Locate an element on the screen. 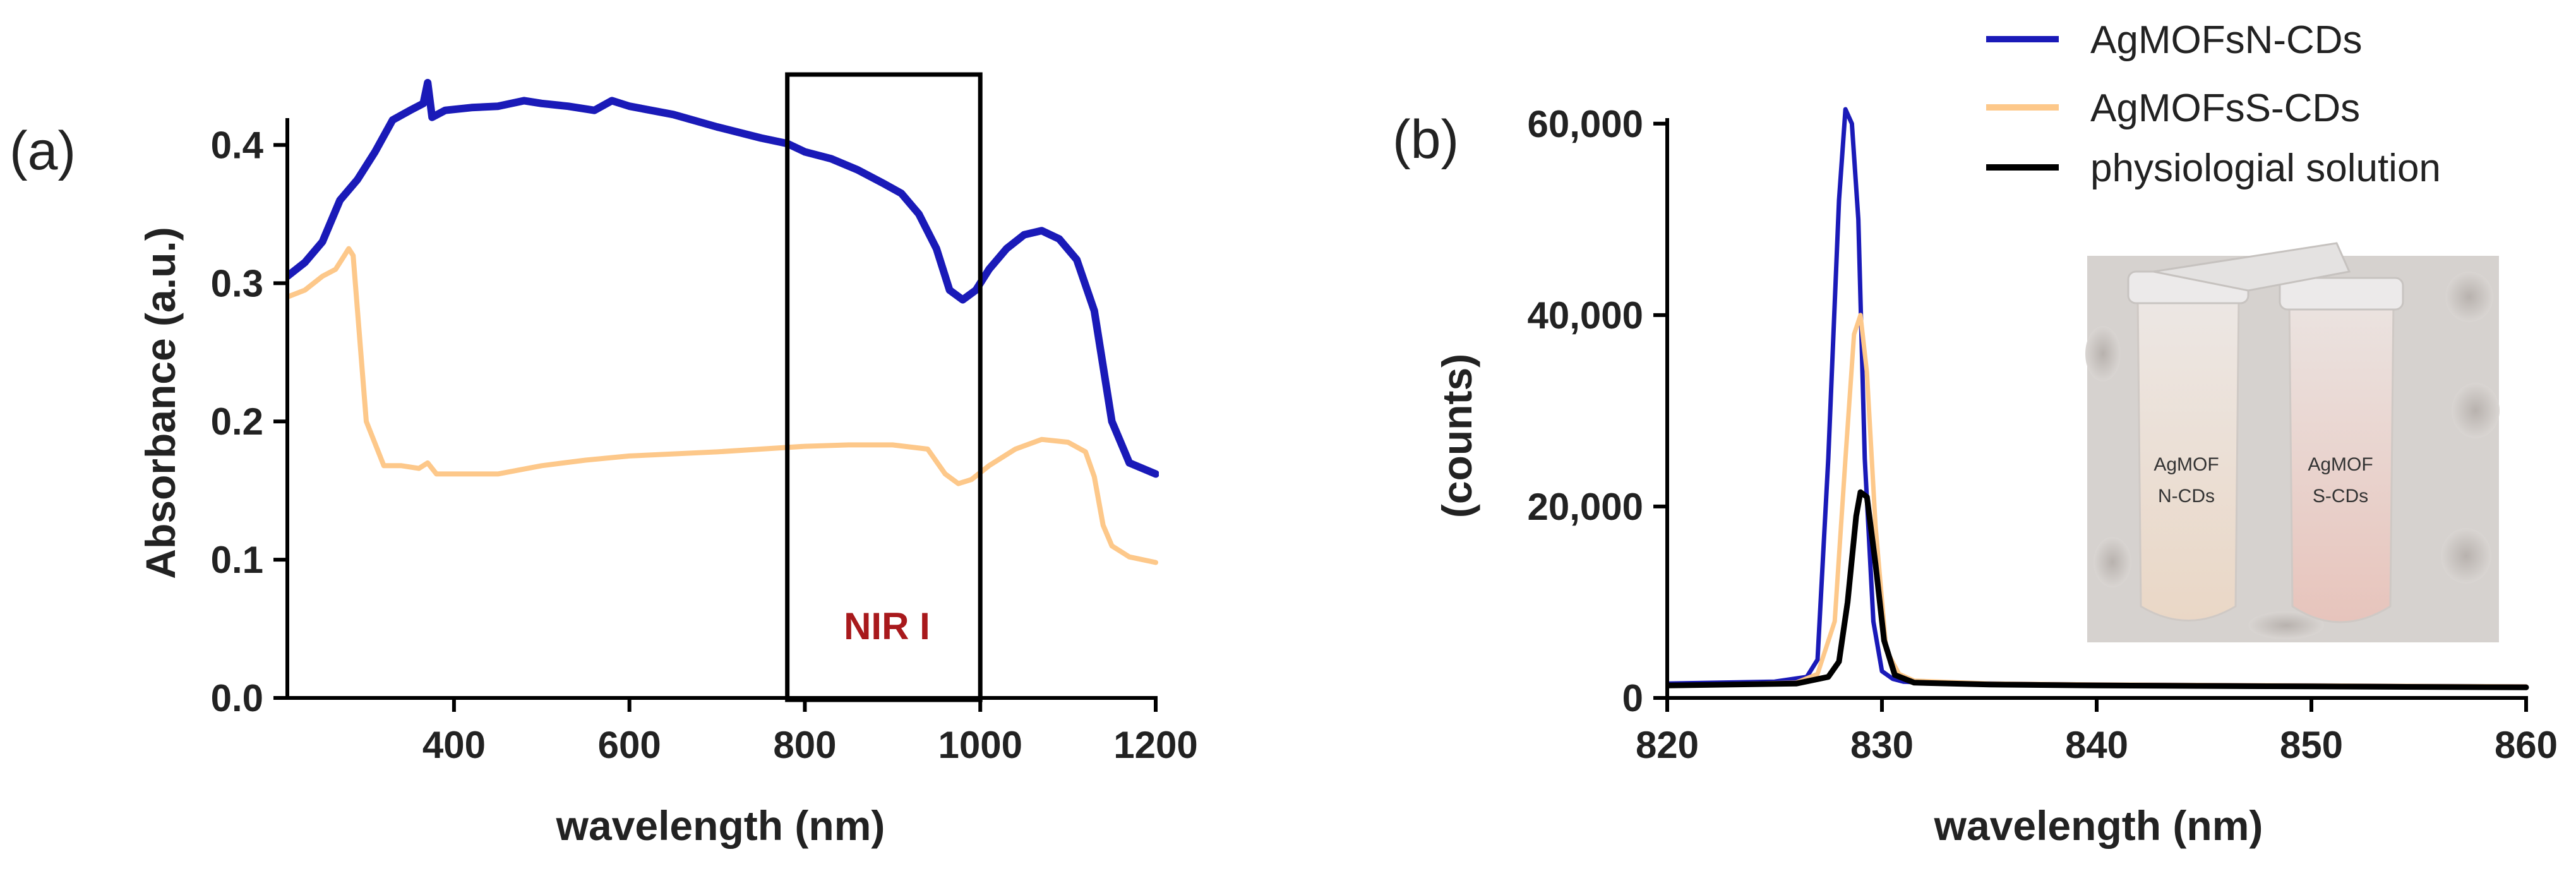  inset-tube-2-label-bottom: S-CDs is located at coordinates (2340, 496).